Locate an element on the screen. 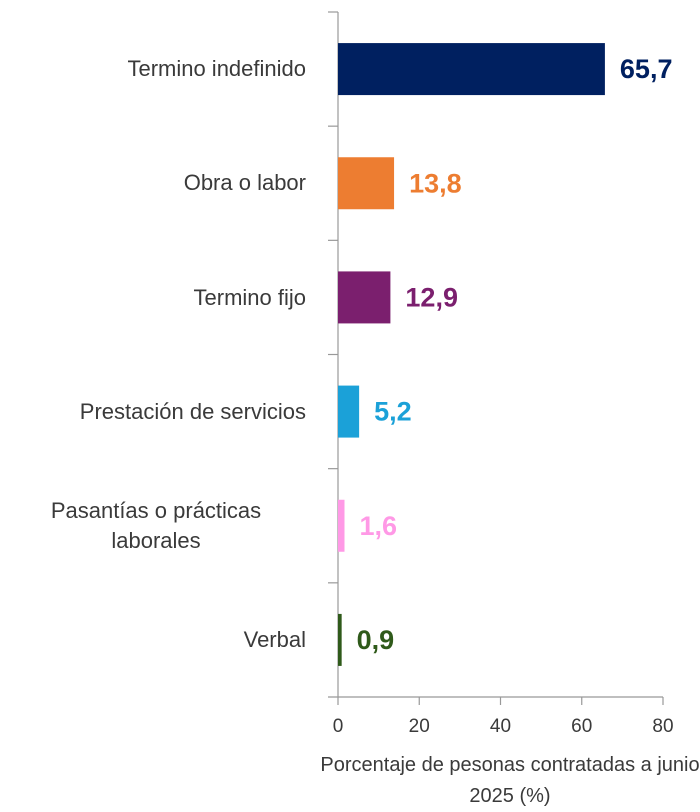 The image size is (700, 812). value-label: 1,6 is located at coordinates (379, 526).